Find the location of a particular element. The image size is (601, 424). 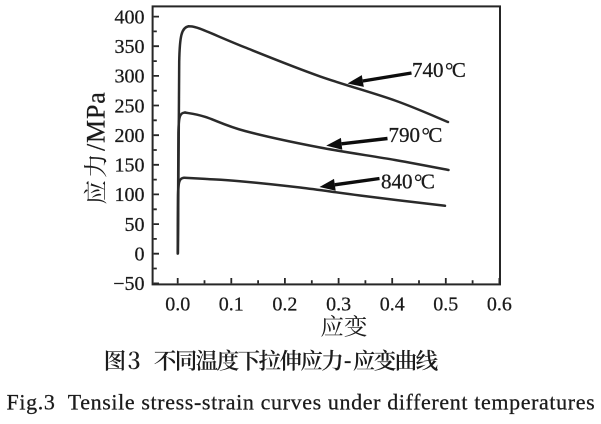

svg-text: 400 is located at coordinates (130, 17).